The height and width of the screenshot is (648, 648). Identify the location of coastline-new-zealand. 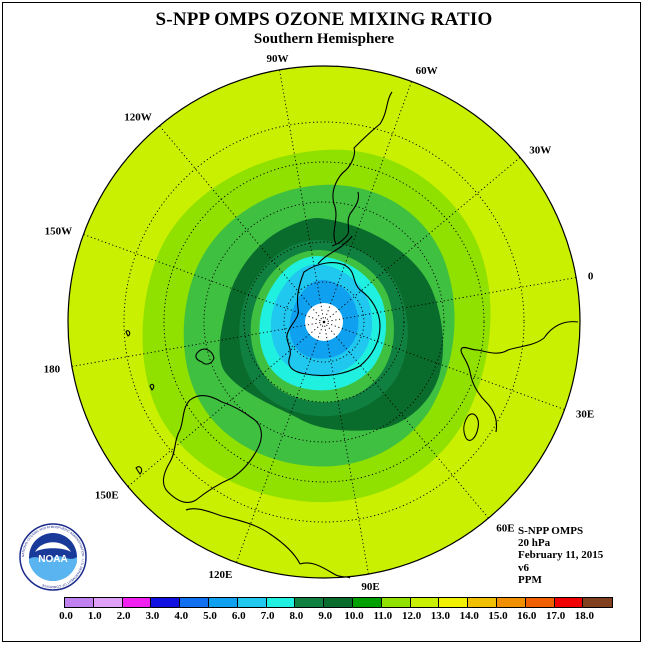
(205, 356).